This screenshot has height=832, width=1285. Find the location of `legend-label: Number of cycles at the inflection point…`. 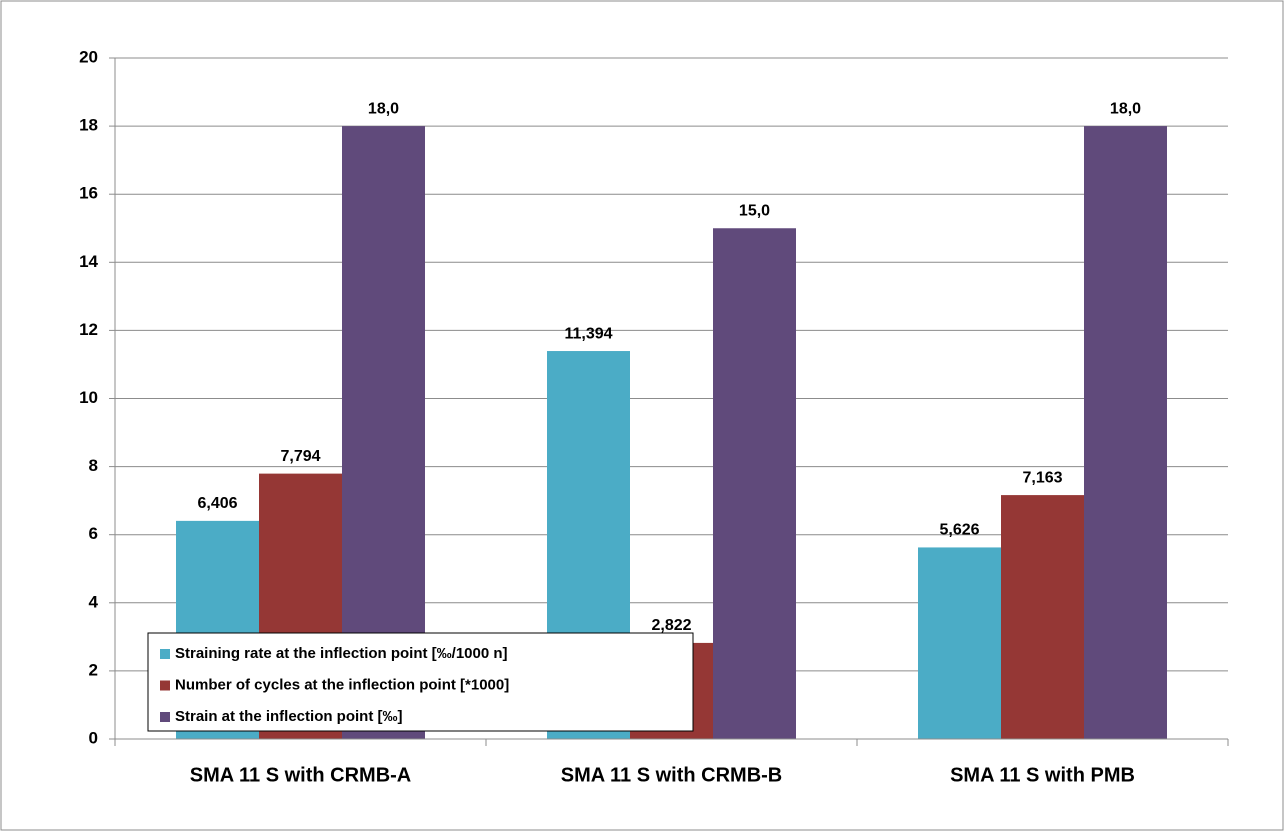

legend-label: Number of cycles at the inflection point… is located at coordinates (342, 684).